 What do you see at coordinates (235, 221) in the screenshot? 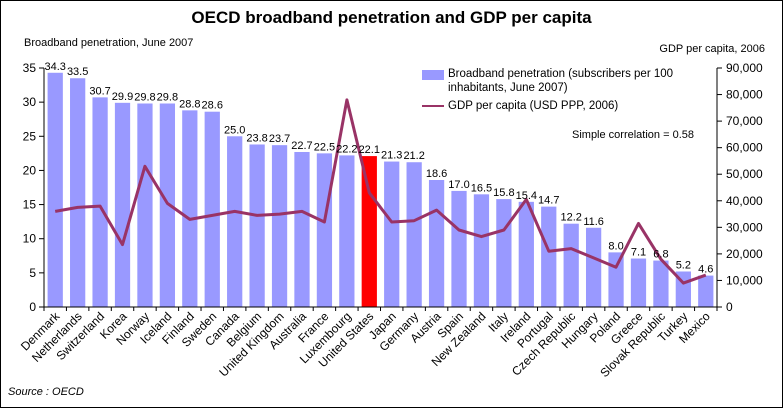
I see `bar-canada` at bounding box center [235, 221].